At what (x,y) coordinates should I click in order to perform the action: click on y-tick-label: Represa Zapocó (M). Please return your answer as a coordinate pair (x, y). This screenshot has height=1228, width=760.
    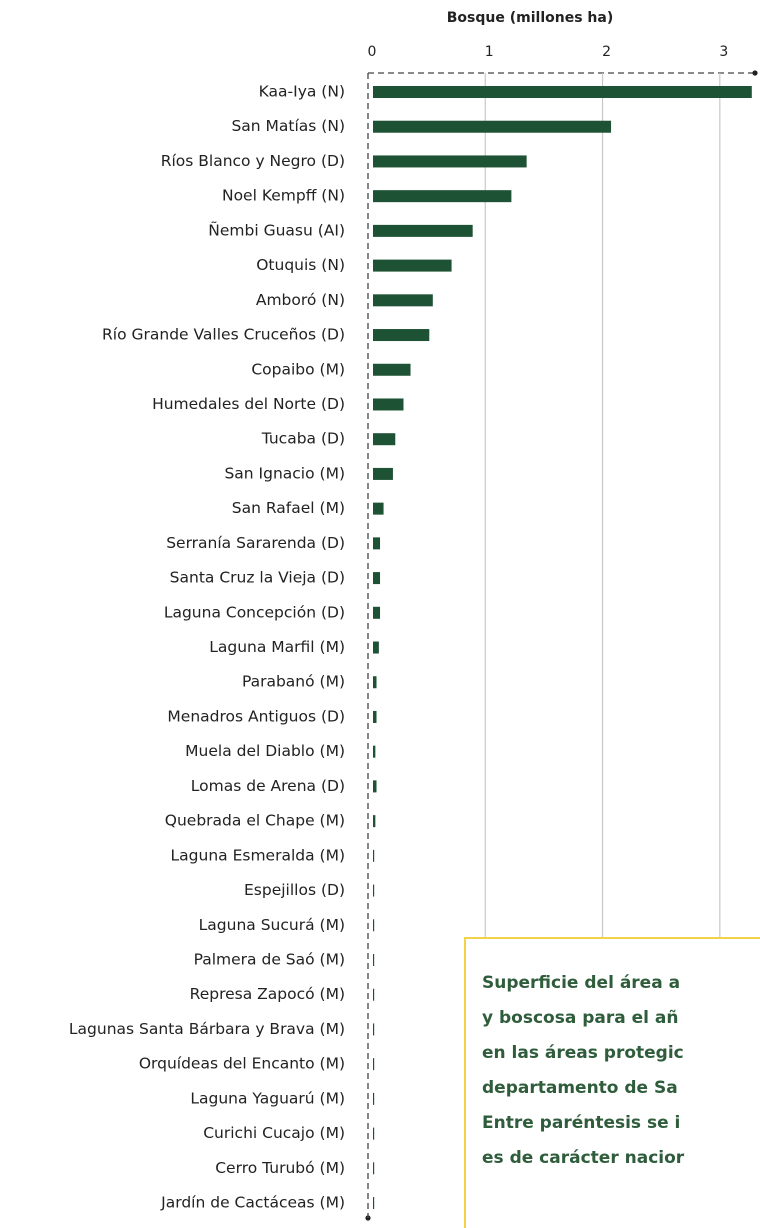
    Looking at the image, I should click on (267, 994).